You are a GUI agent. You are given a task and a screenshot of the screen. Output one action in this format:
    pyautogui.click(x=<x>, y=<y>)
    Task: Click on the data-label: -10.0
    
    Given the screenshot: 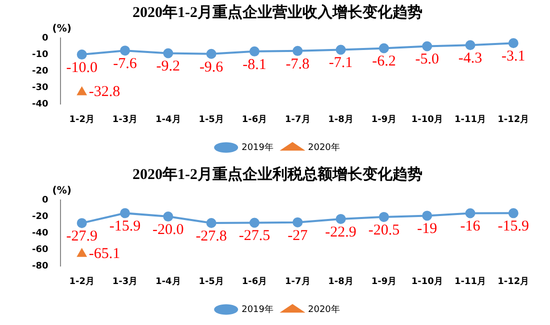 What is the action you would take?
    pyautogui.click(x=82, y=68)
    